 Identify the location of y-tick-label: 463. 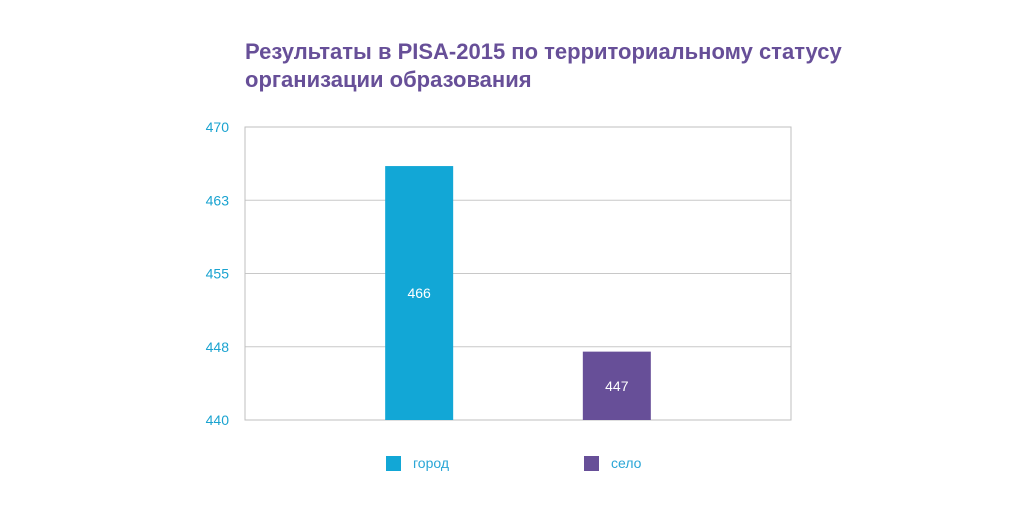
(218, 200).